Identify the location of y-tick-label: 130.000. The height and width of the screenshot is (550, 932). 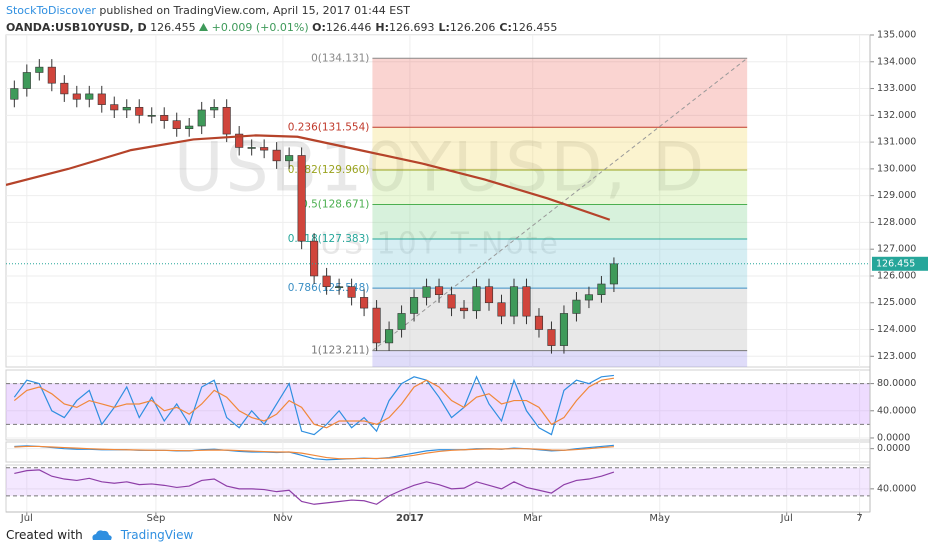
(896, 168).